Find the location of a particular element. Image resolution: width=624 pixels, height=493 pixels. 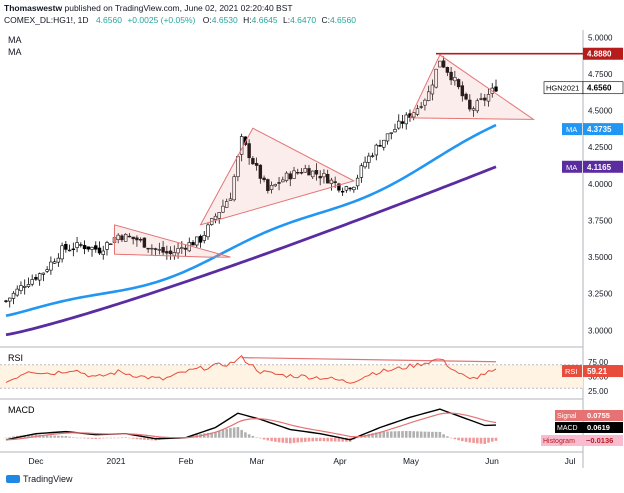

ma-slow-value-text: 4.1165 is located at coordinates (599, 167).